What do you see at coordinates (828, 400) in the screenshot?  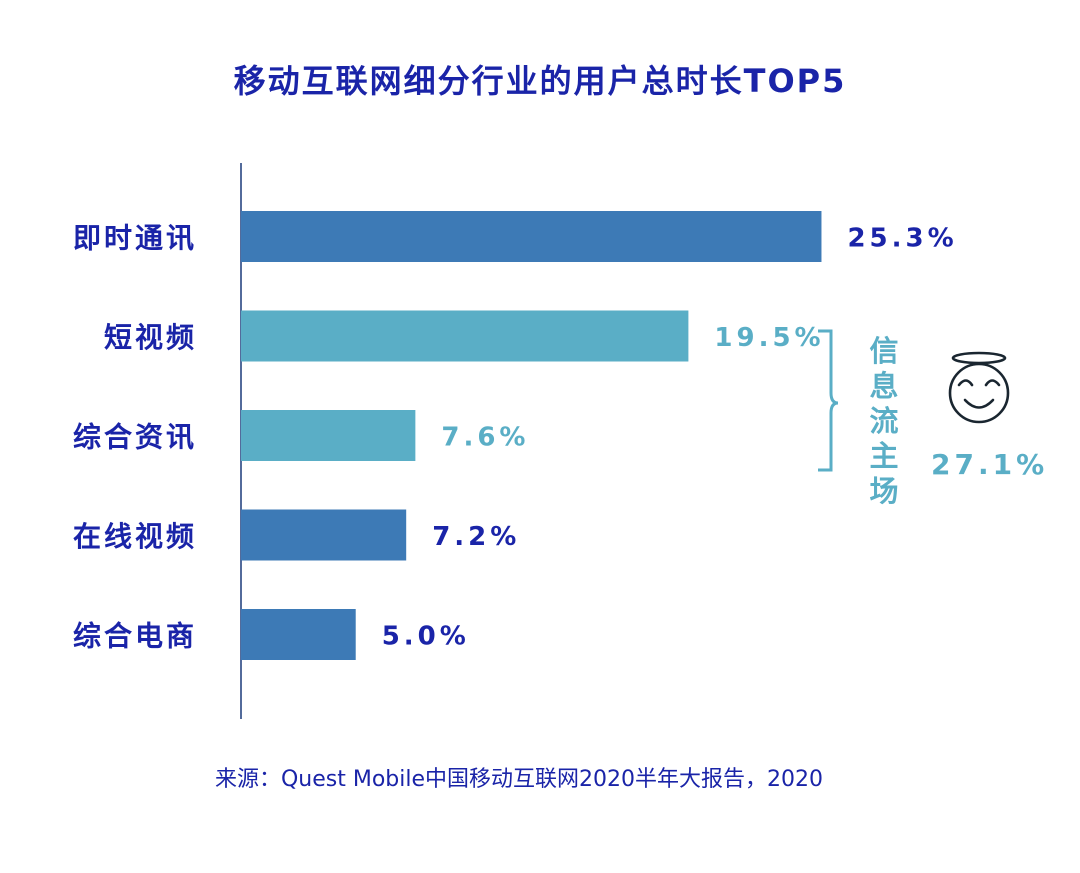 I see `bracket-brace` at bounding box center [828, 400].